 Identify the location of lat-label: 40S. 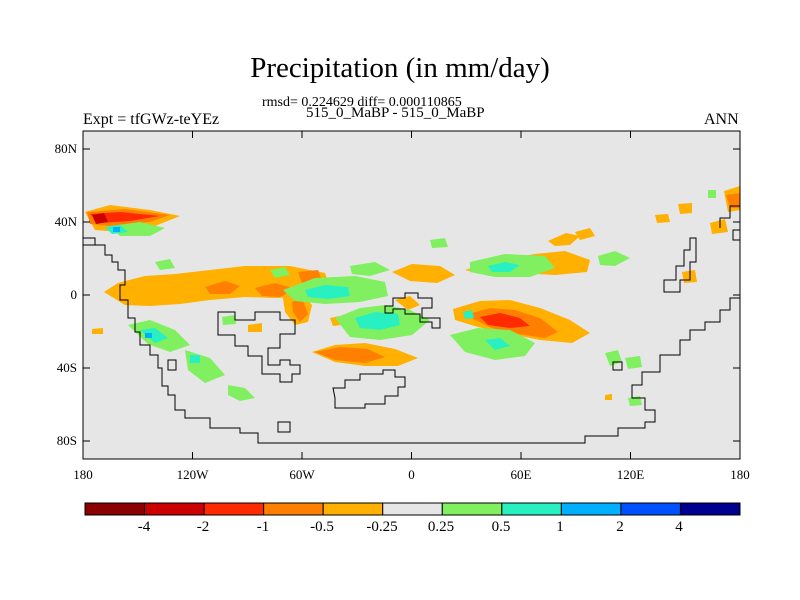
(66, 367).